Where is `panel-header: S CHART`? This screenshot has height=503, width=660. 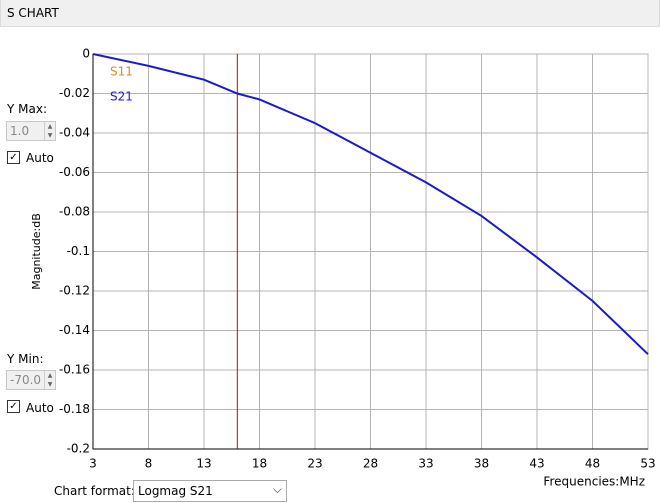
panel-header: S CHART is located at coordinates (330, 13).